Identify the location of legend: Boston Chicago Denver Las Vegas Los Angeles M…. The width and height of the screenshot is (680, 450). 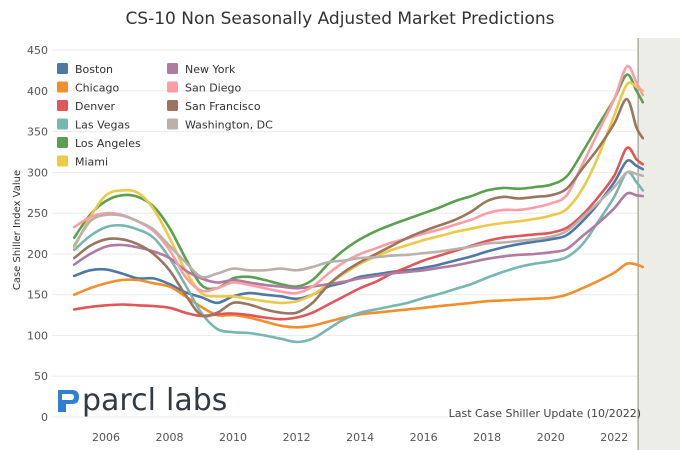
(165, 116).